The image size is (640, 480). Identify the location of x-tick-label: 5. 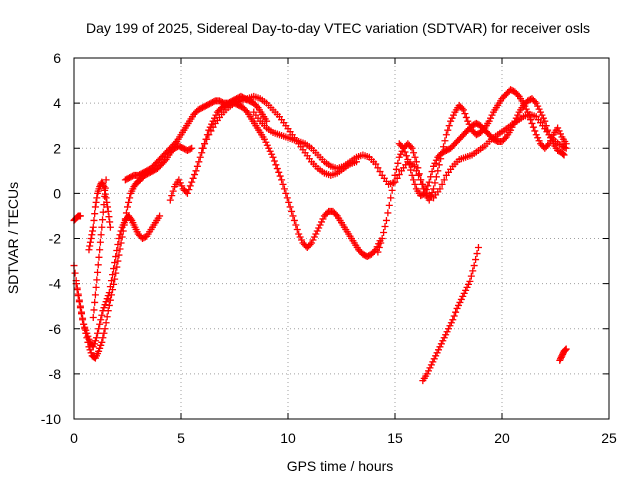
(181, 438).